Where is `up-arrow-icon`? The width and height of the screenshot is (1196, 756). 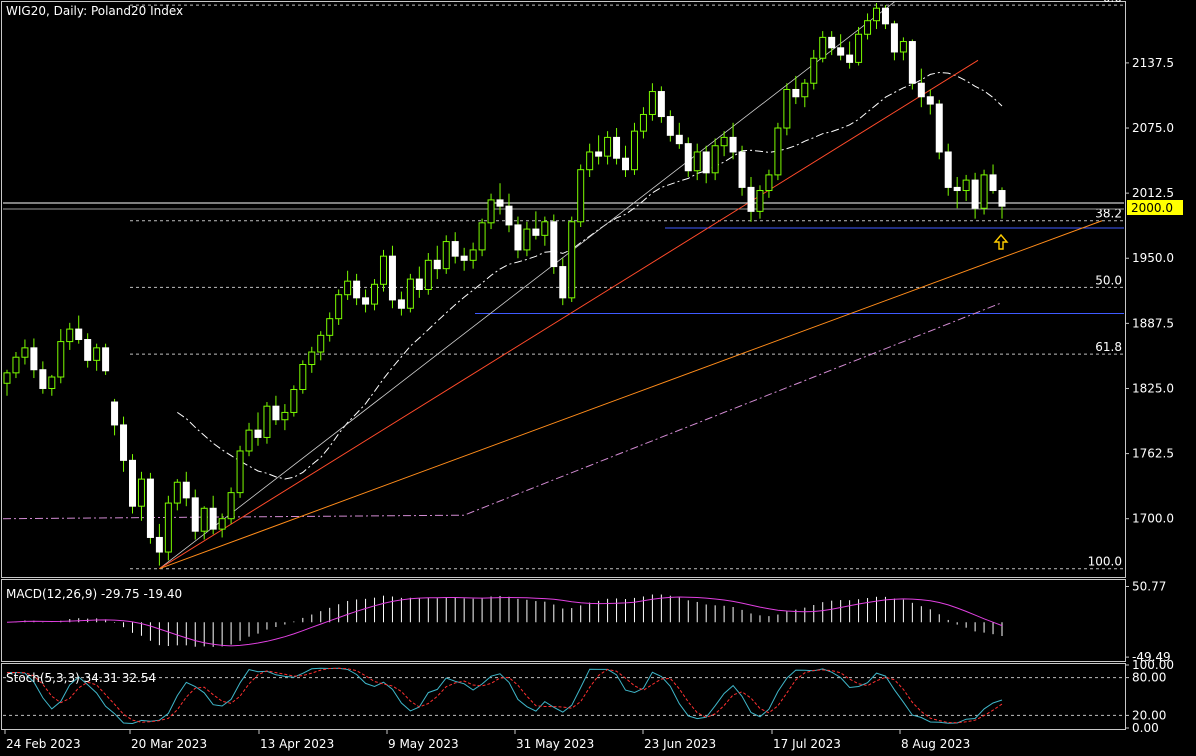
up-arrow-icon is located at coordinates (1001, 241).